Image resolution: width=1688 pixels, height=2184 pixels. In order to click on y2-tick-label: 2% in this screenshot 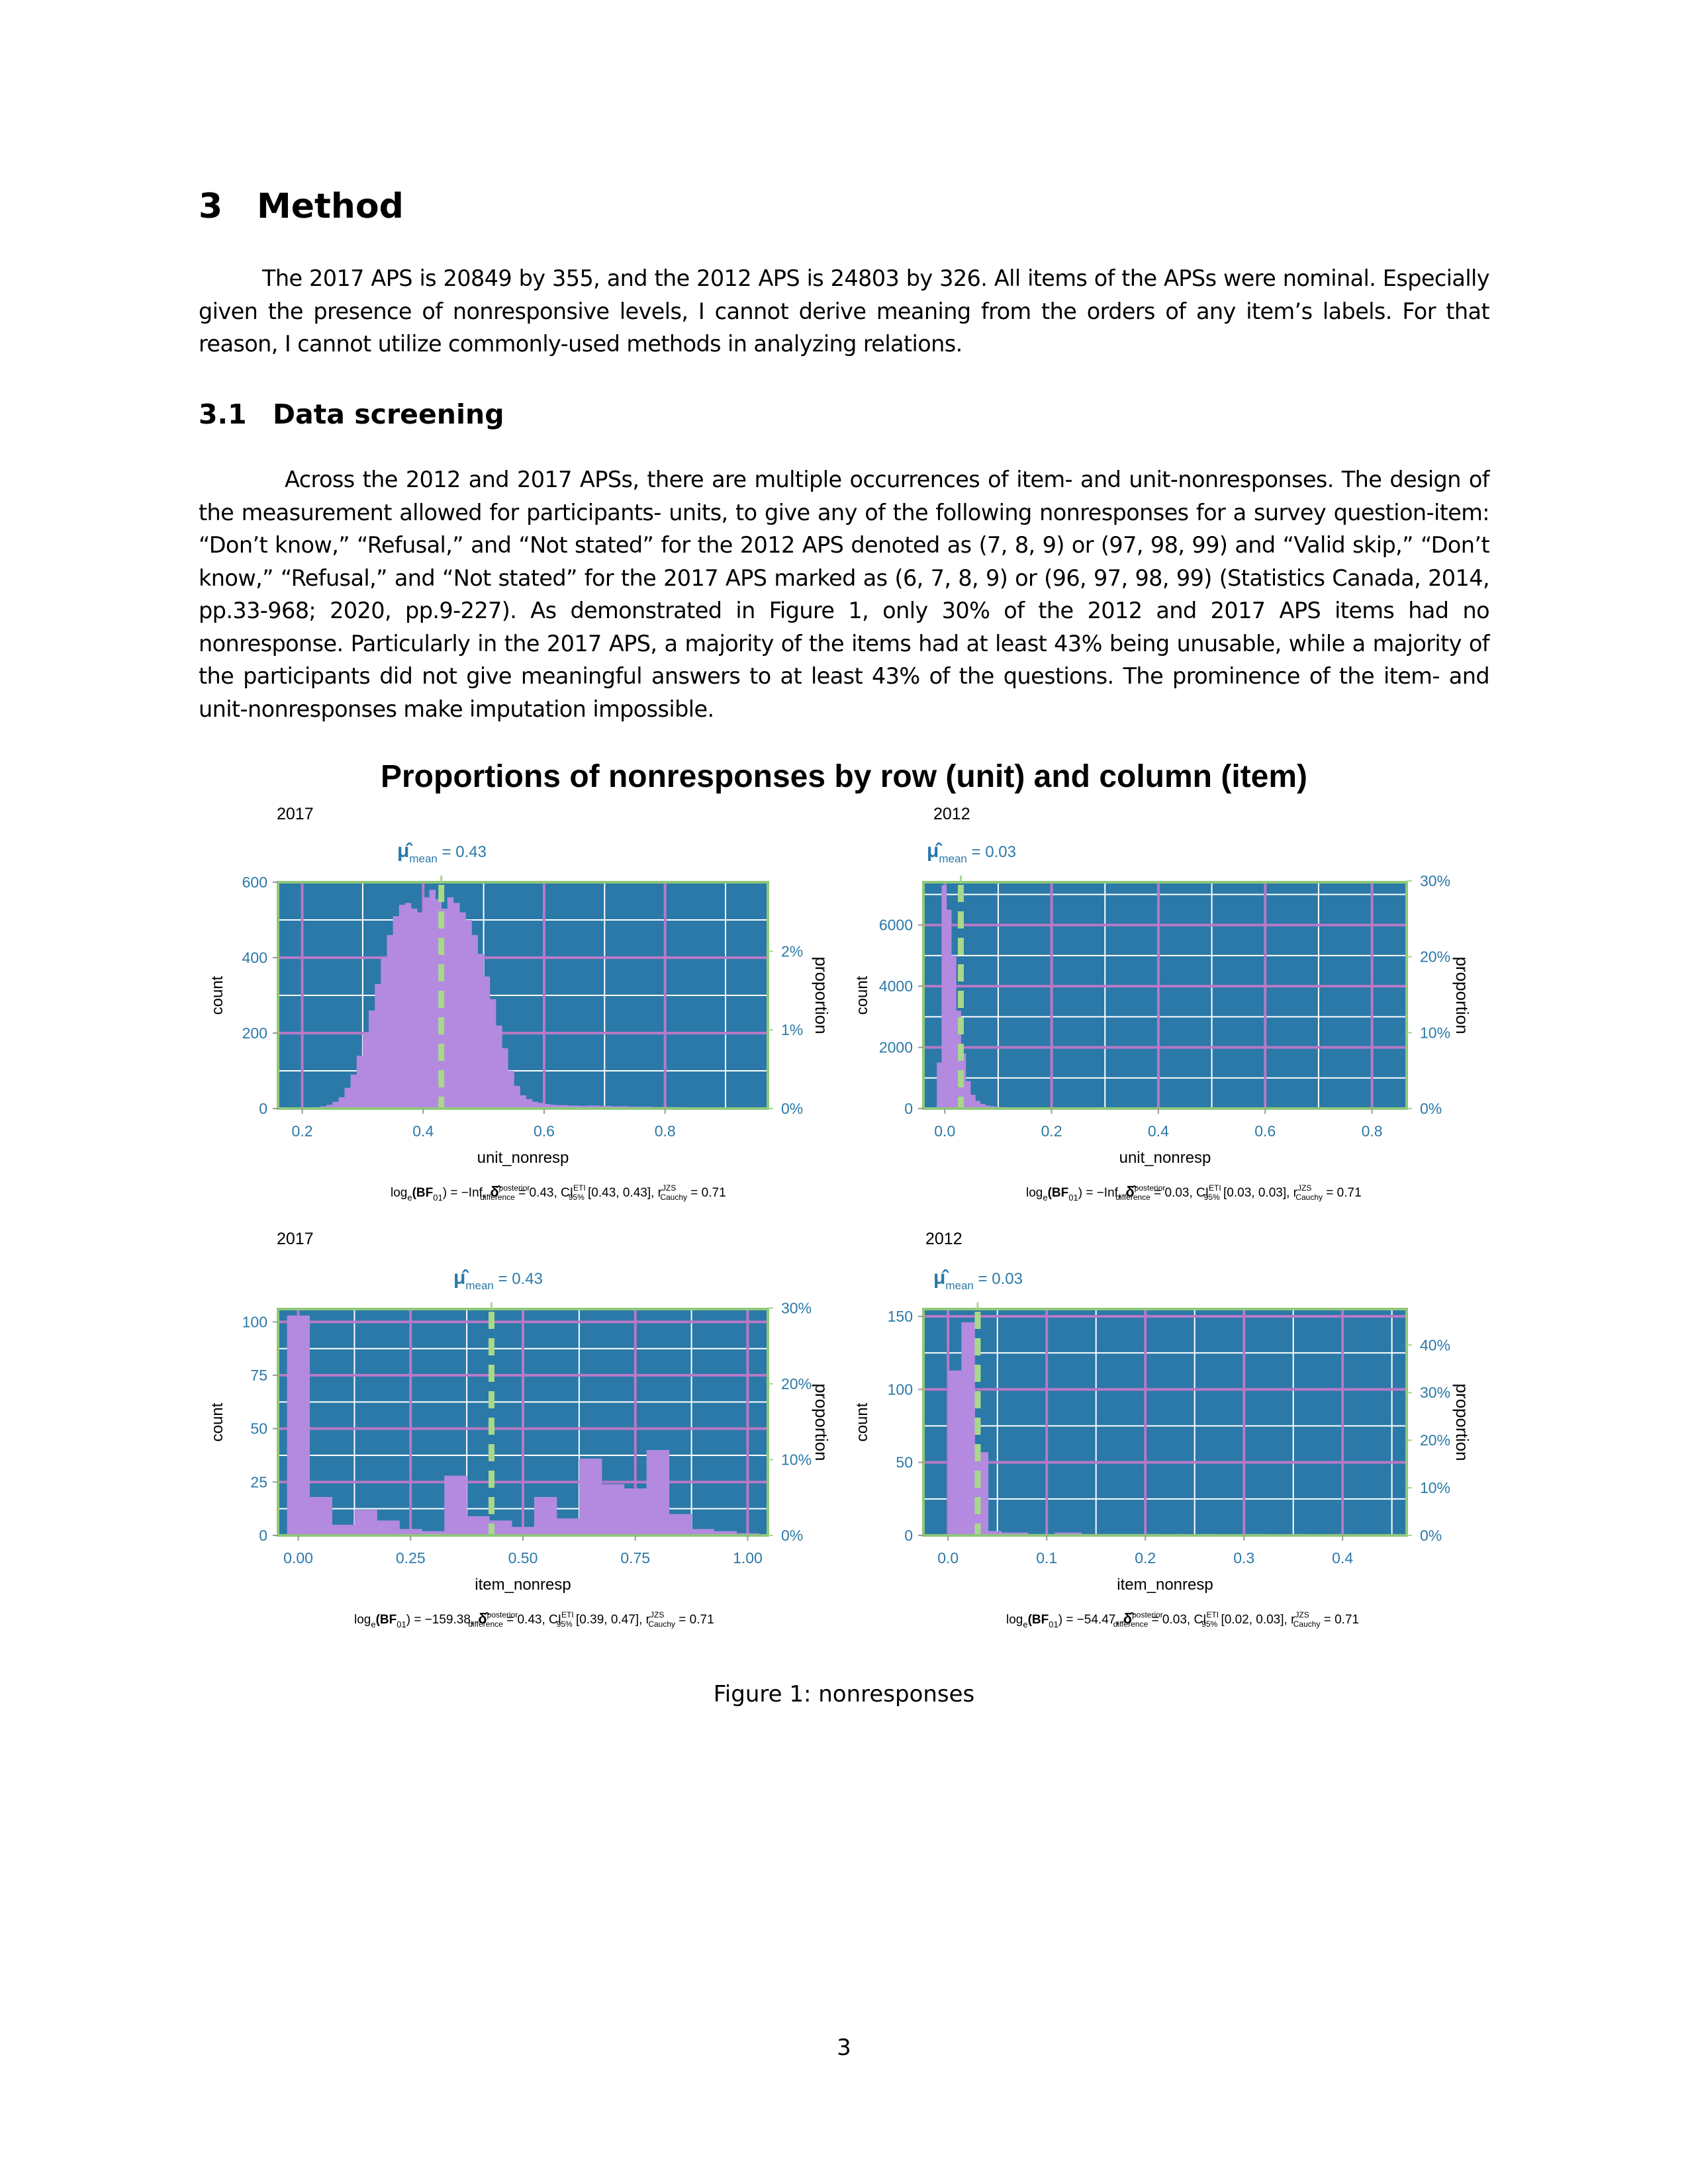, I will do `click(792, 951)`.